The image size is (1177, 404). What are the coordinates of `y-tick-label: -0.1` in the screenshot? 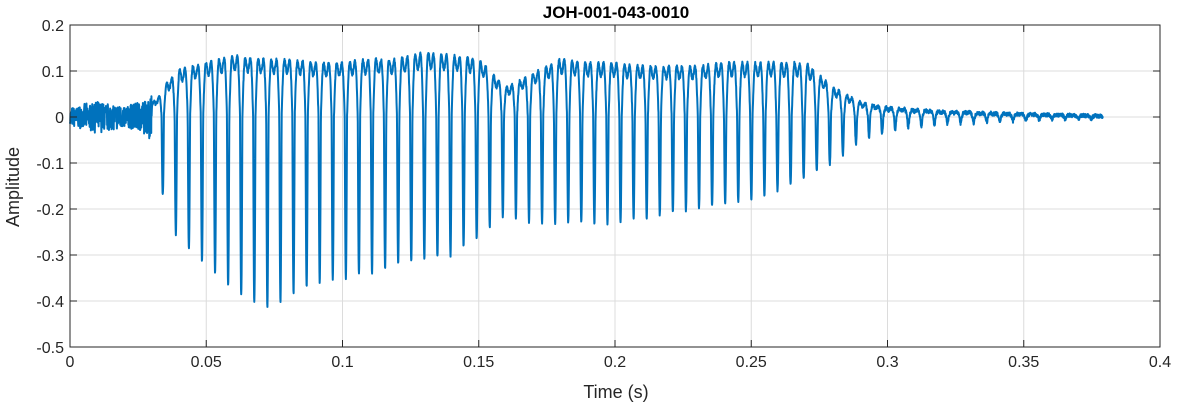 It's located at (50, 164).